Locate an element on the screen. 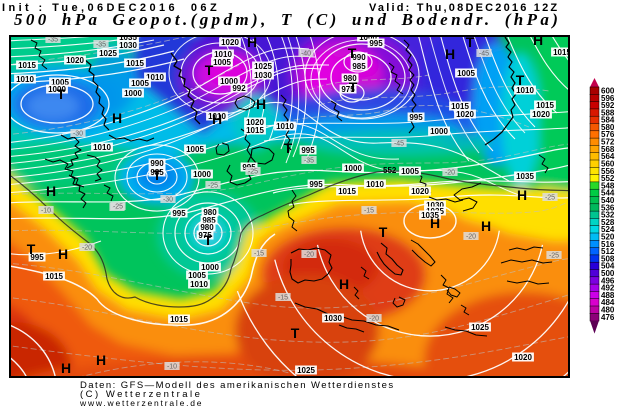 The height and width of the screenshot is (413, 620). svg-text: 520 is located at coordinates (608, 237).